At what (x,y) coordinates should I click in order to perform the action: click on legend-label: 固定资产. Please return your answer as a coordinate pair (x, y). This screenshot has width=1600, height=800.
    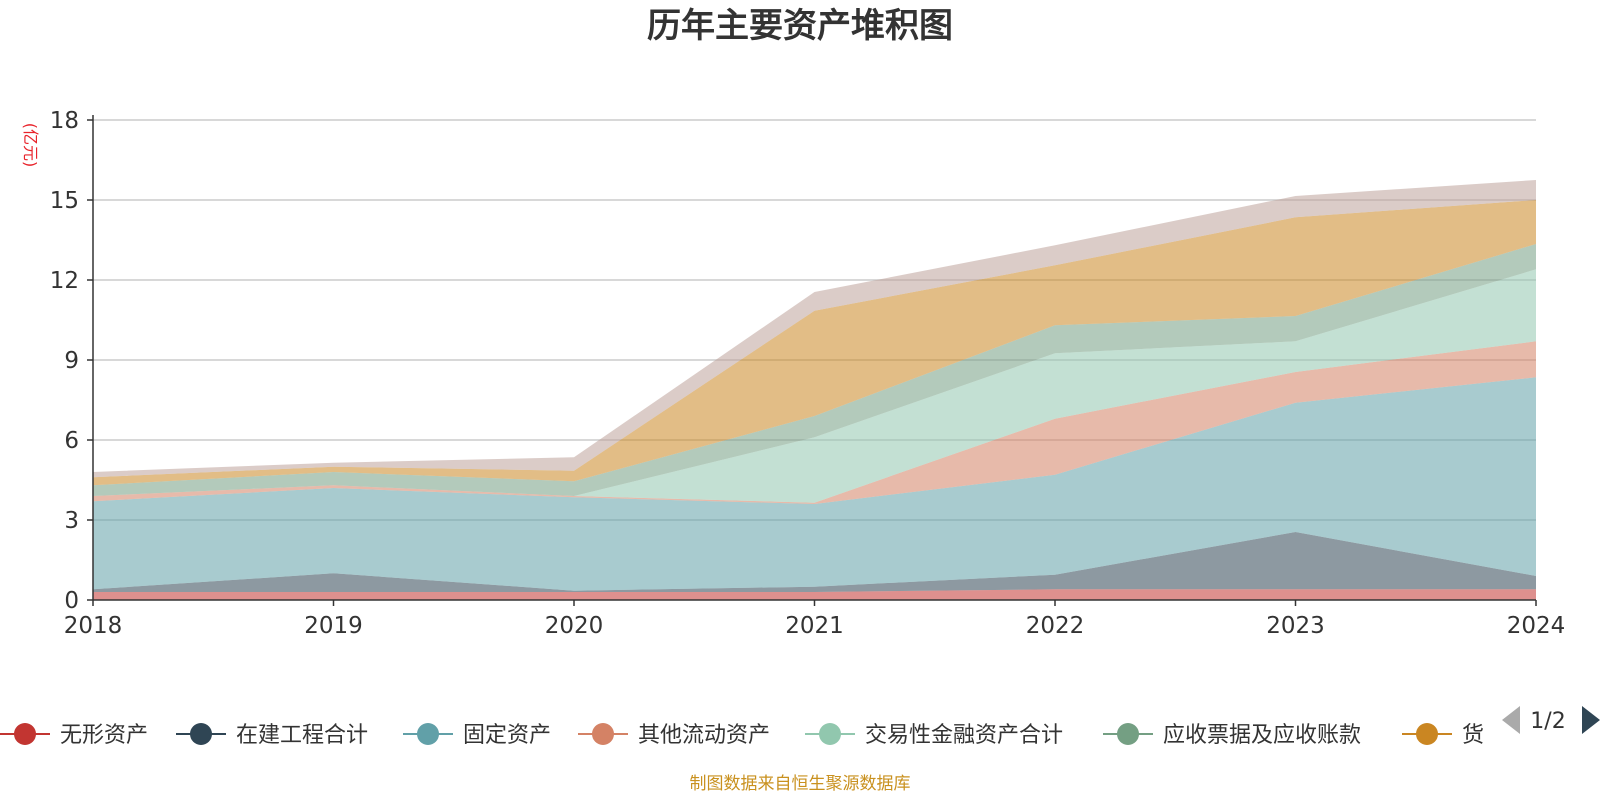
    Looking at the image, I should click on (507, 735).